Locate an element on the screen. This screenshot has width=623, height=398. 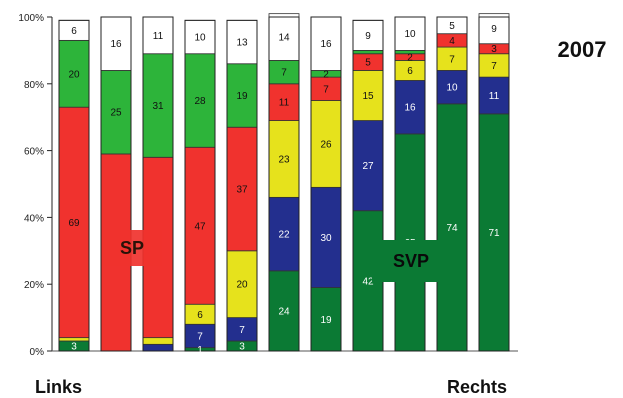
y-tick-label: 40% is located at coordinates (34, 218).